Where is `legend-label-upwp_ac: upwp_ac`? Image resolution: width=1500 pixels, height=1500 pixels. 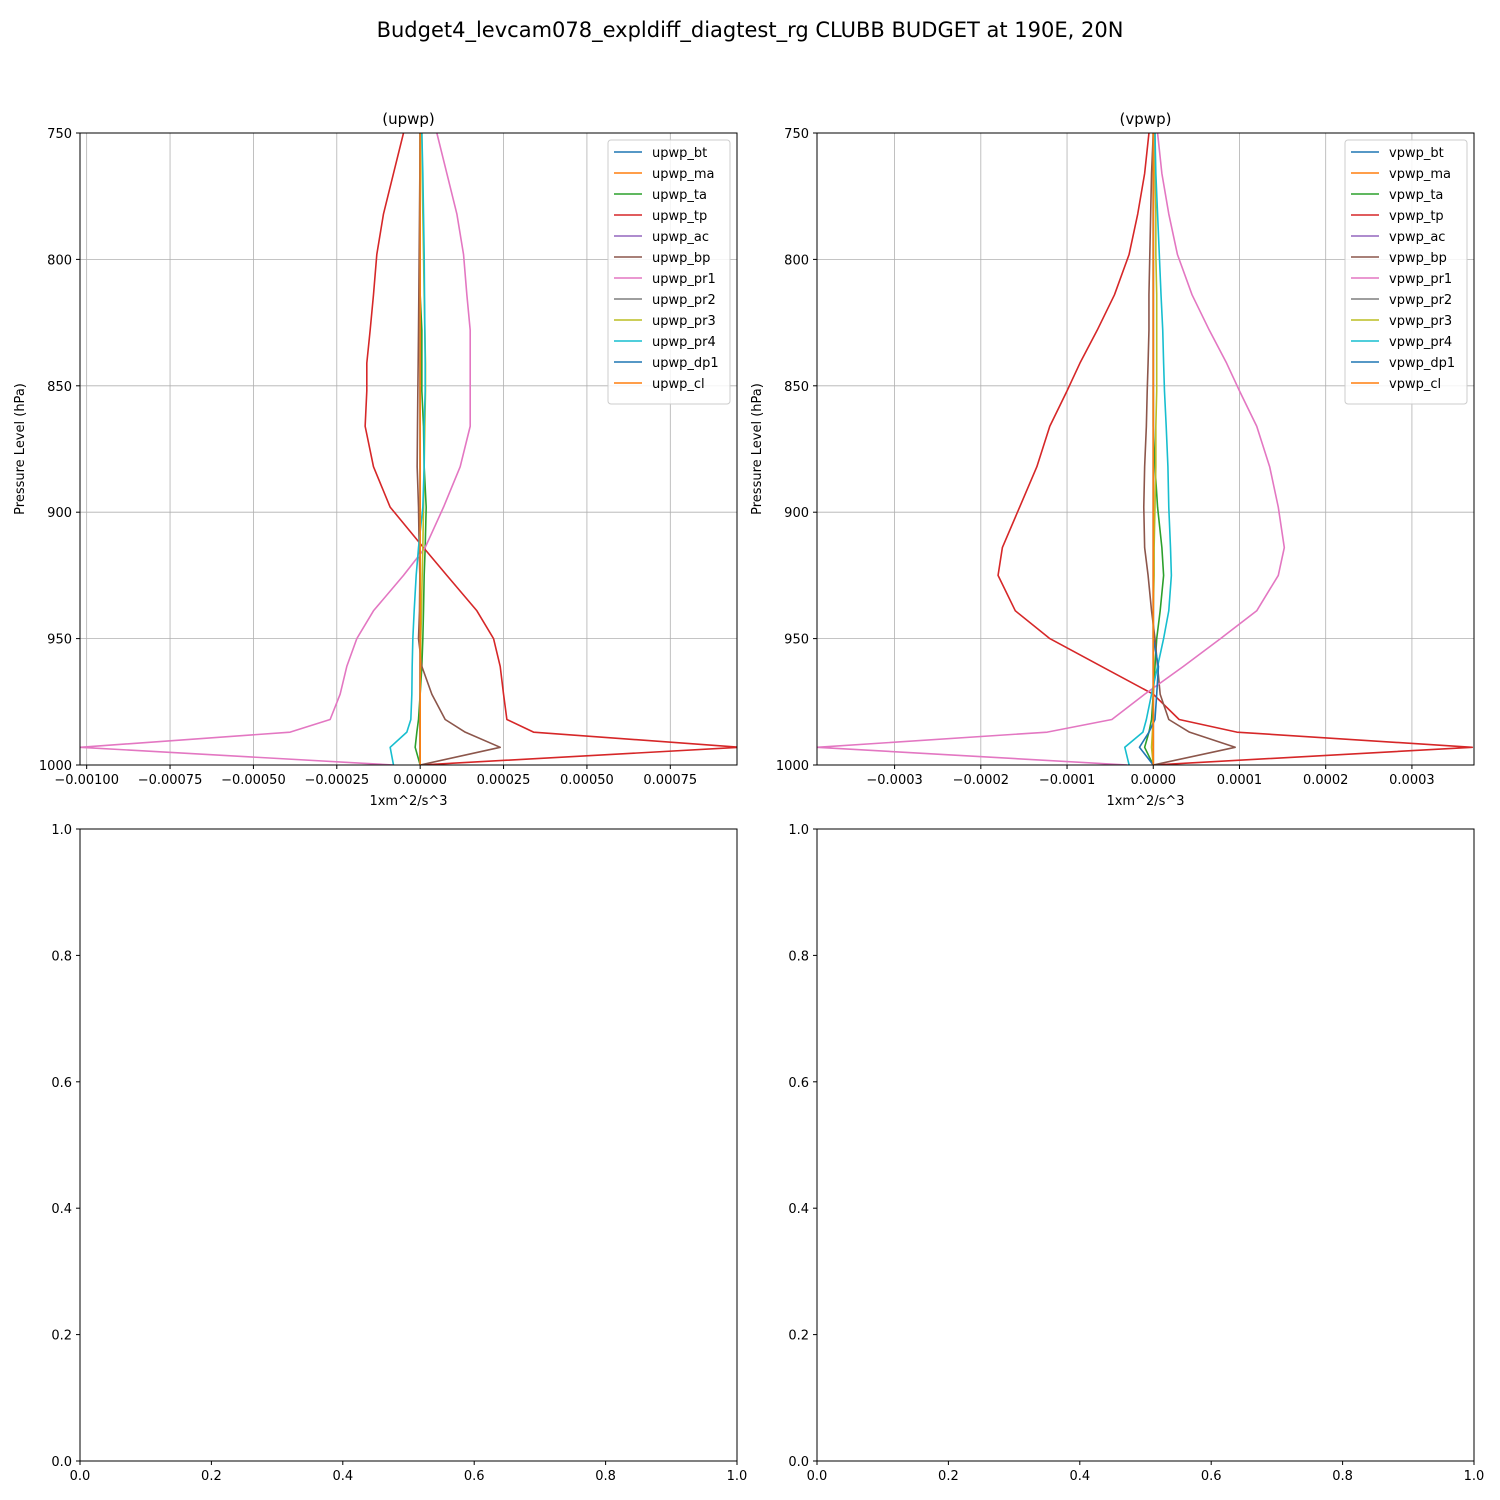 legend-label-upwp_ac: upwp_ac is located at coordinates (680, 237).